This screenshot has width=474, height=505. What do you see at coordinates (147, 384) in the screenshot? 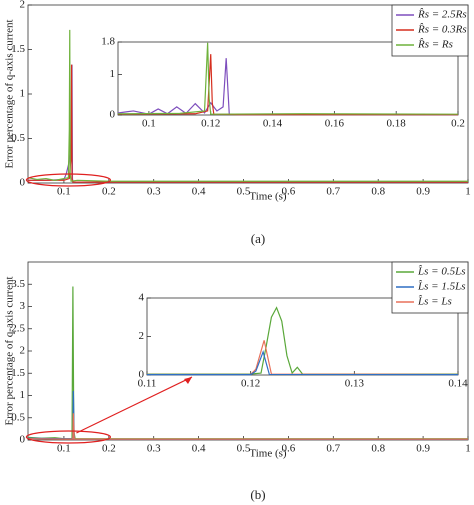
I see `x-tick-label: 0.11` at bounding box center [147, 384].